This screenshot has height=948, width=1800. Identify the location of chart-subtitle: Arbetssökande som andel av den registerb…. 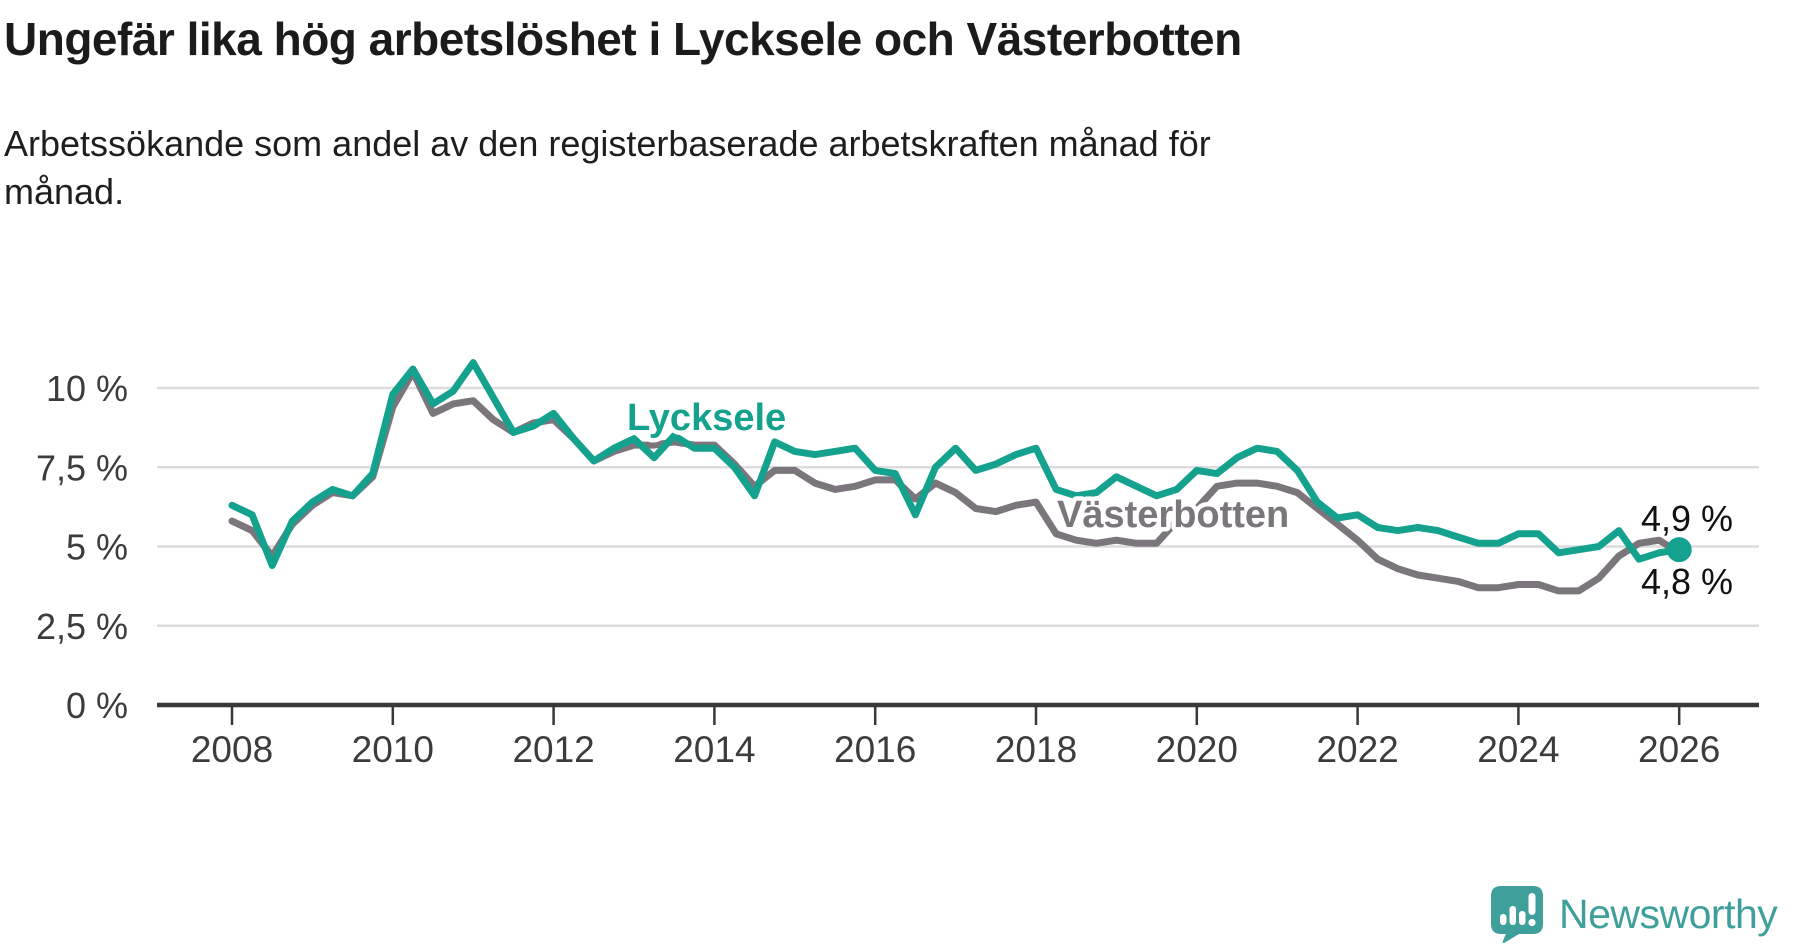
(784, 168).